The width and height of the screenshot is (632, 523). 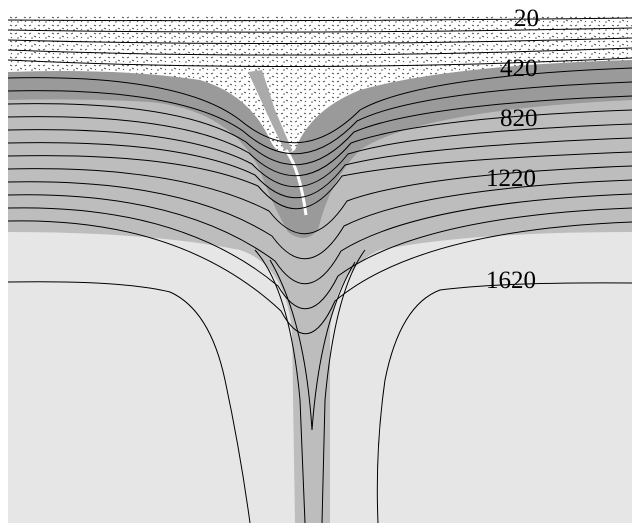 What do you see at coordinates (296, 182) in the screenshot?
I see `fault` at bounding box center [296, 182].